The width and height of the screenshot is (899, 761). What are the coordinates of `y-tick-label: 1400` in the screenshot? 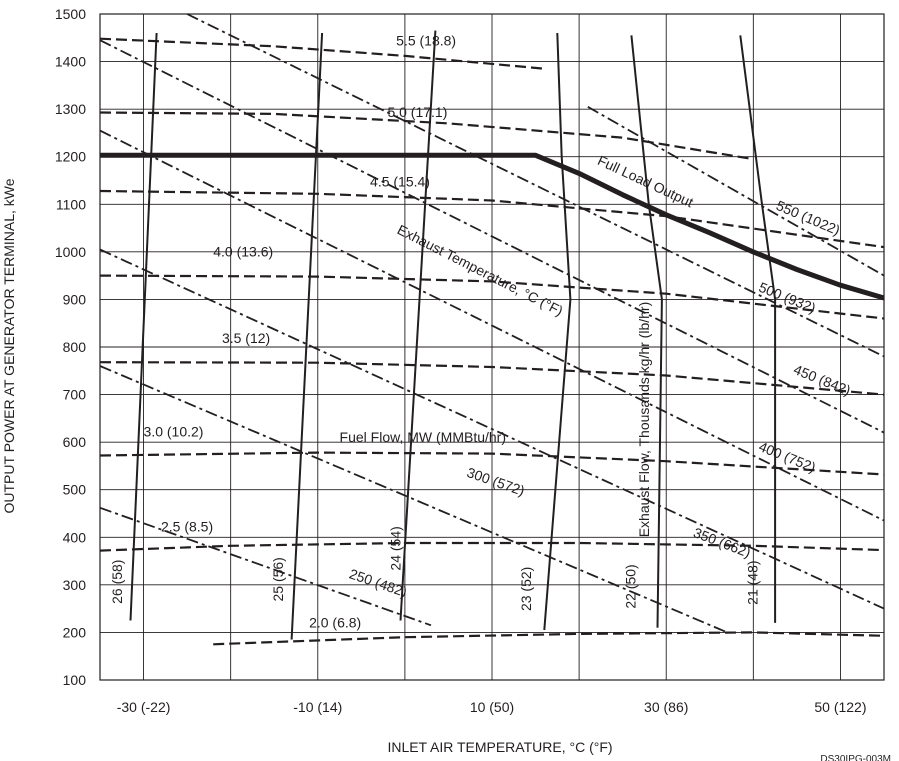 It's located at (70, 62).